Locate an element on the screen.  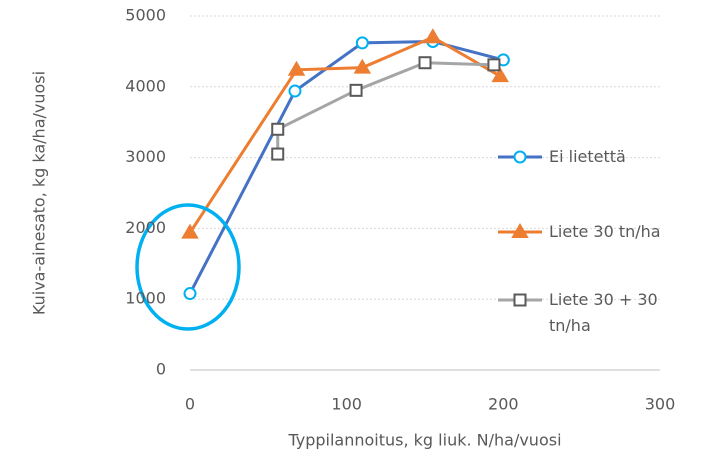
y-tick-label: 0 is located at coordinates (161, 369).